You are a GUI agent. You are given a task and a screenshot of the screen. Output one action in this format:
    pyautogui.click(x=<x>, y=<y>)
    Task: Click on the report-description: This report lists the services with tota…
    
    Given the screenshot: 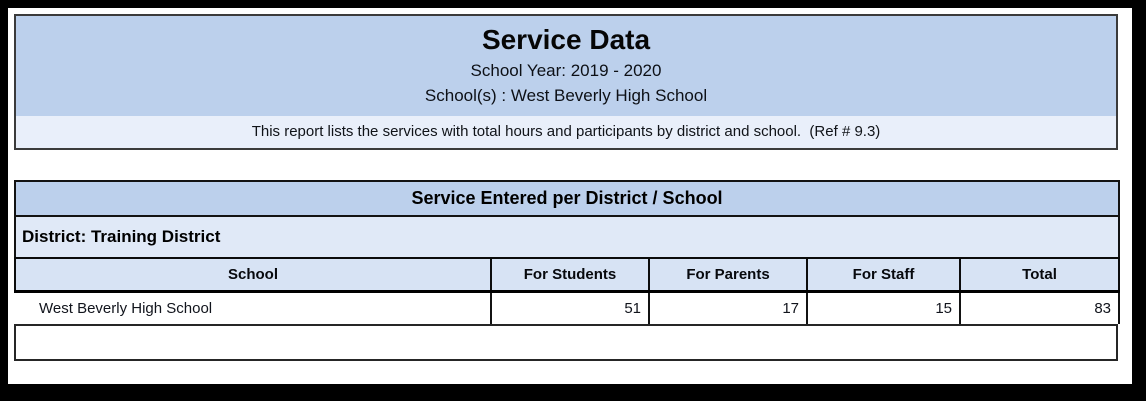 What is the action you would take?
    pyautogui.click(x=566, y=132)
    